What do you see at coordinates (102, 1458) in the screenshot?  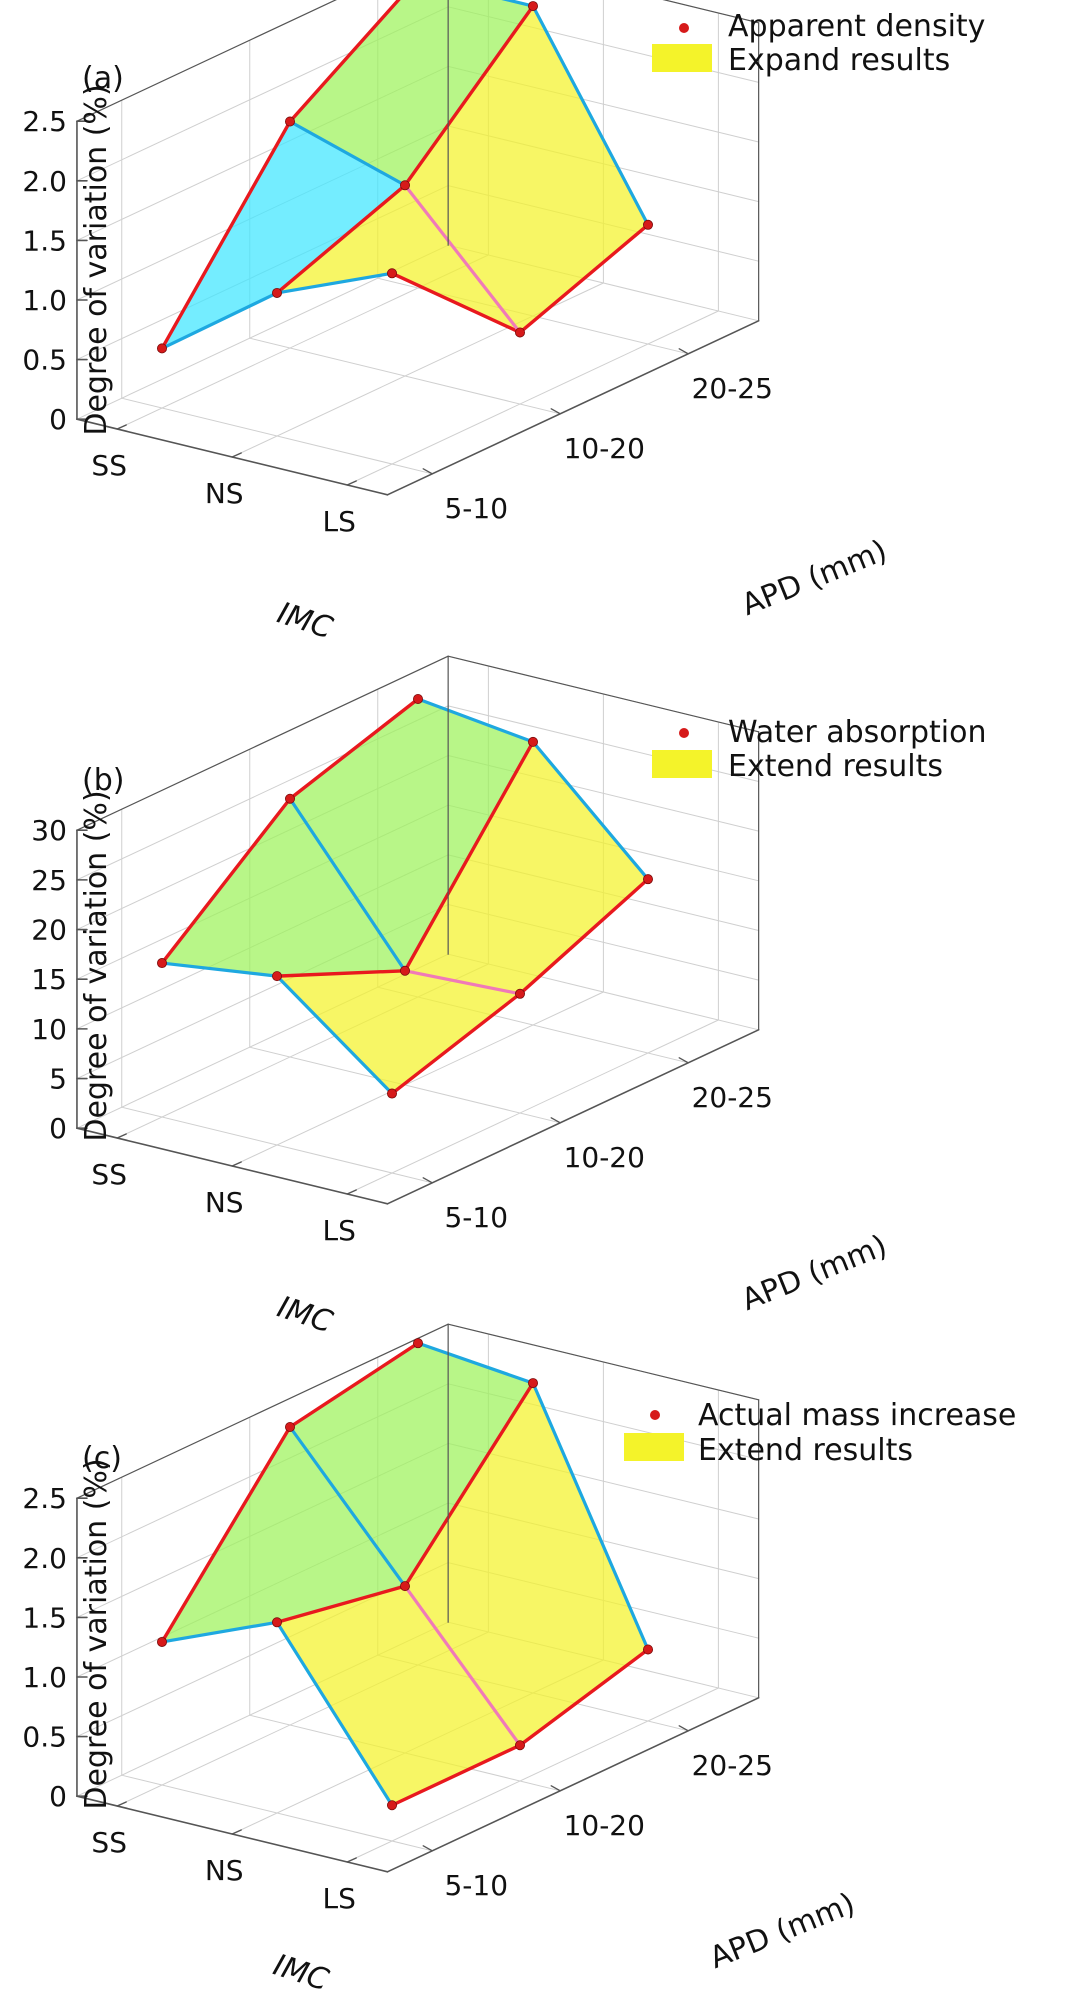 I see `panel-c-label: (c)` at bounding box center [102, 1458].